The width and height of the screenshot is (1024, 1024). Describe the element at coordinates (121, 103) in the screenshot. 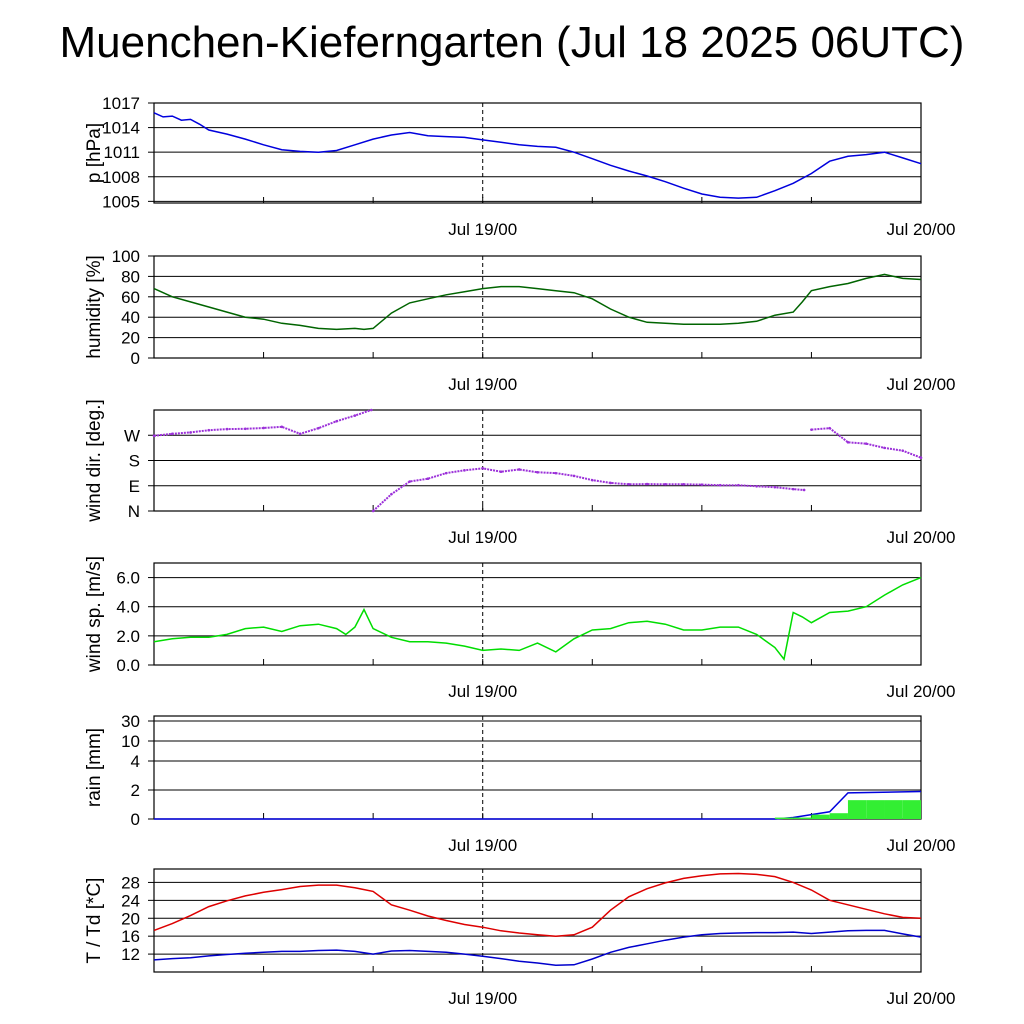

I see `y-tick-label: 1017` at that location.